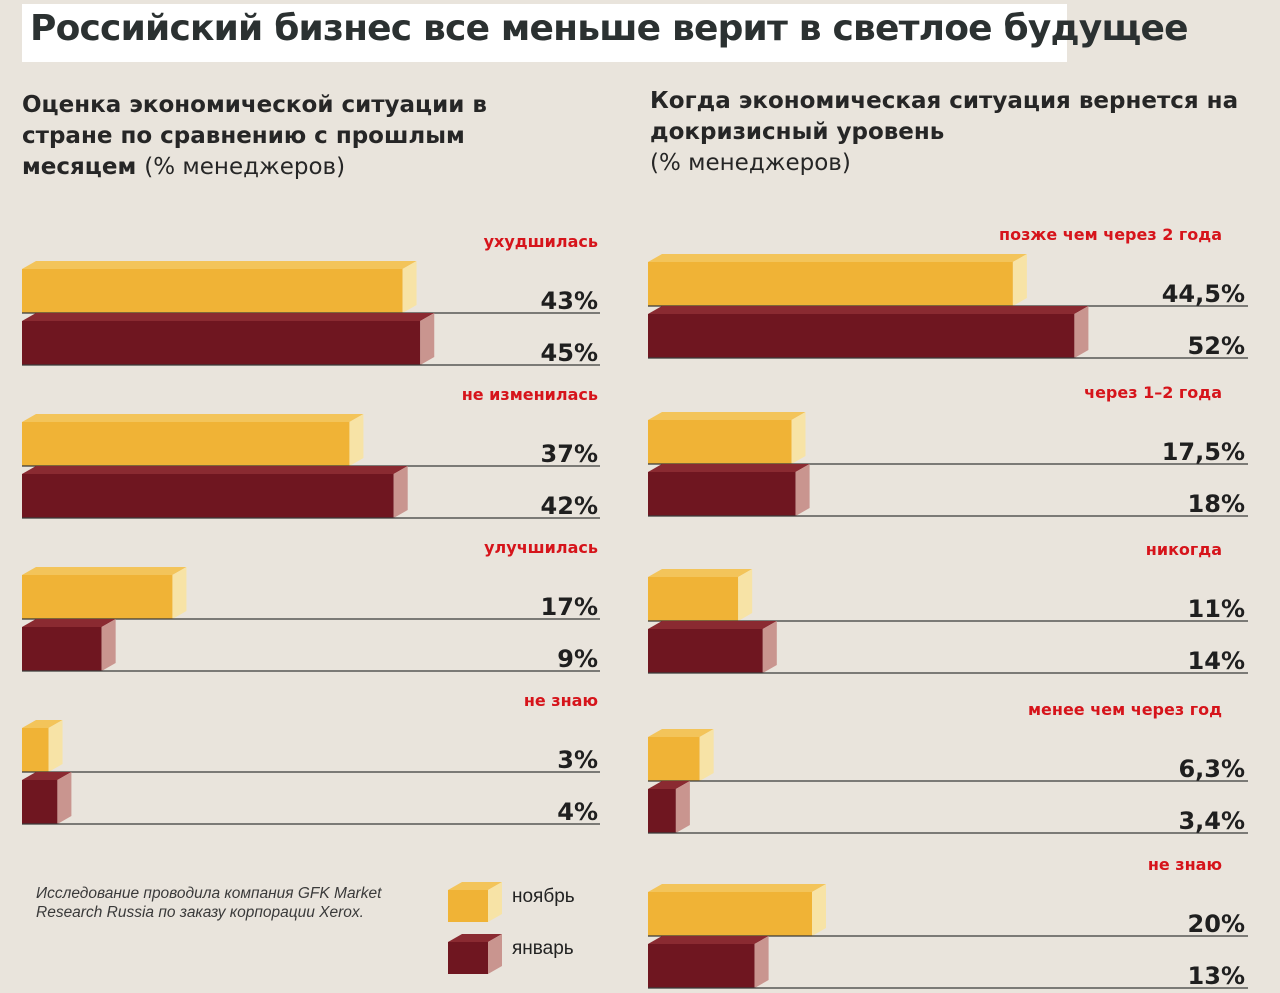  Describe the element at coordinates (104, 571) in the screenshot. I see `bar-november-2-top` at that location.